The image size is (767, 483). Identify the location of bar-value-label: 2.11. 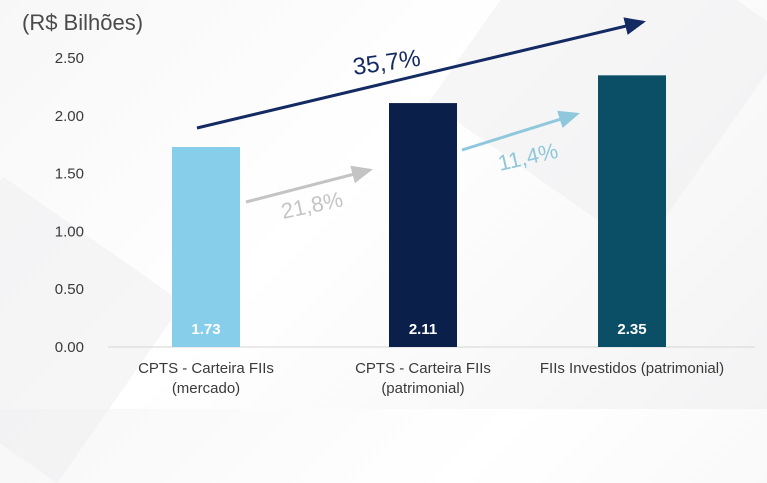
(423, 329).